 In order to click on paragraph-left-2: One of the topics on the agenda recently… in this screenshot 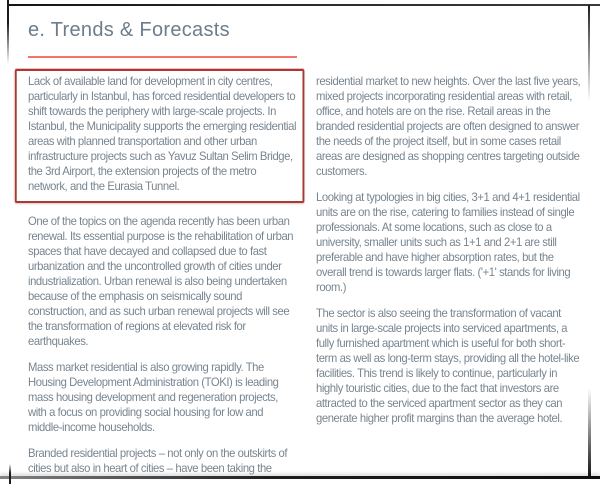, I will do `click(161, 281)`.